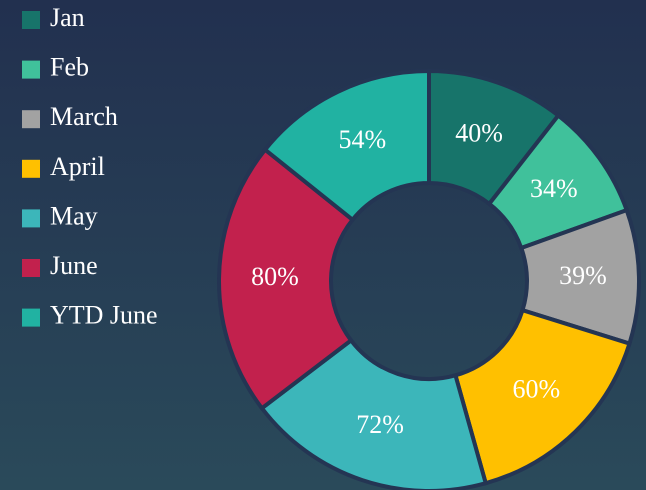 This screenshot has height=490, width=646. What do you see at coordinates (104, 315) in the screenshot?
I see `legend-label: YTD June` at bounding box center [104, 315].